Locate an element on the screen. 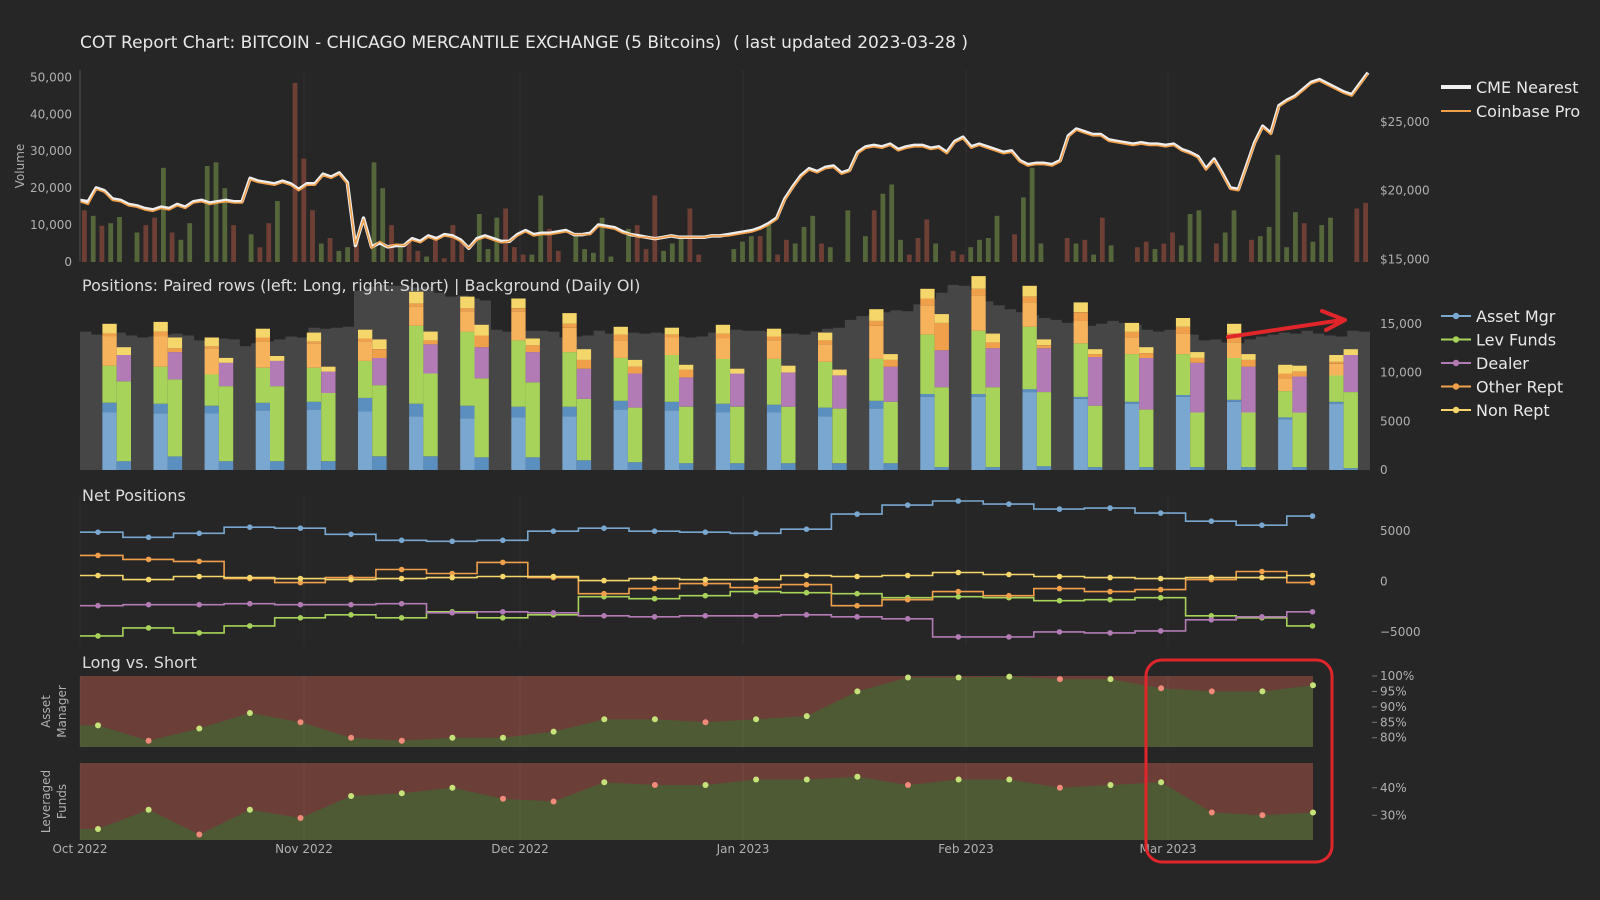 Image resolution: width=1600 pixels, height=900 pixels. net-y-tick: 5000 is located at coordinates (1395, 531).